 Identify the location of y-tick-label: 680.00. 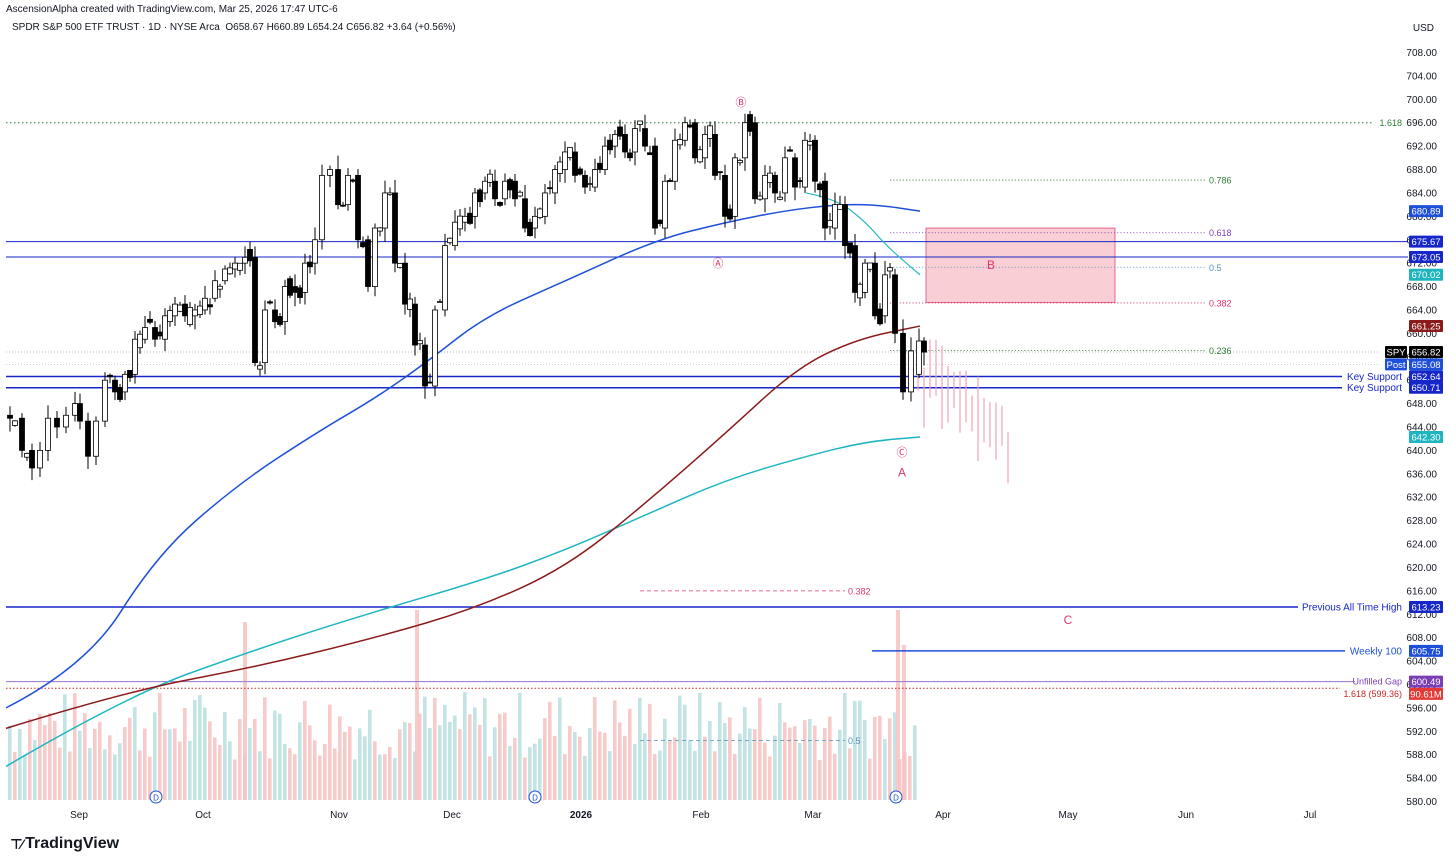
(1421, 217).